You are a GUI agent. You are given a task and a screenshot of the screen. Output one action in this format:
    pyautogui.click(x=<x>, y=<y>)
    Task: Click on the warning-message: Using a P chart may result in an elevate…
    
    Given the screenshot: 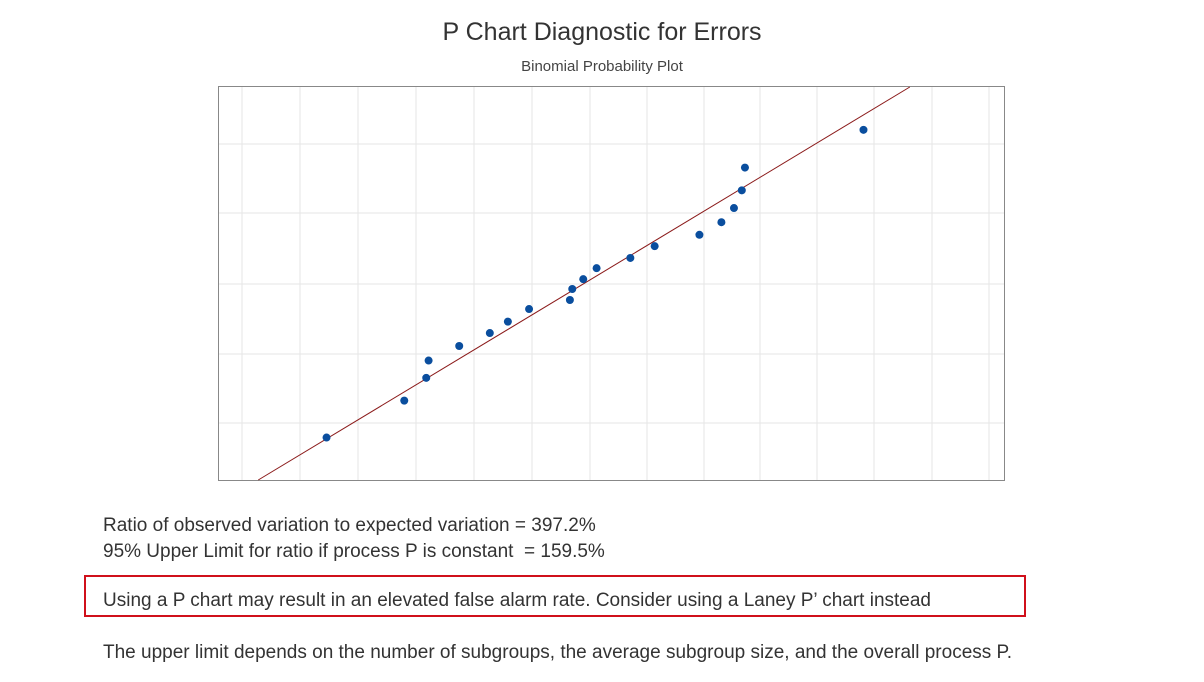 What is the action you would take?
    pyautogui.click(x=517, y=600)
    